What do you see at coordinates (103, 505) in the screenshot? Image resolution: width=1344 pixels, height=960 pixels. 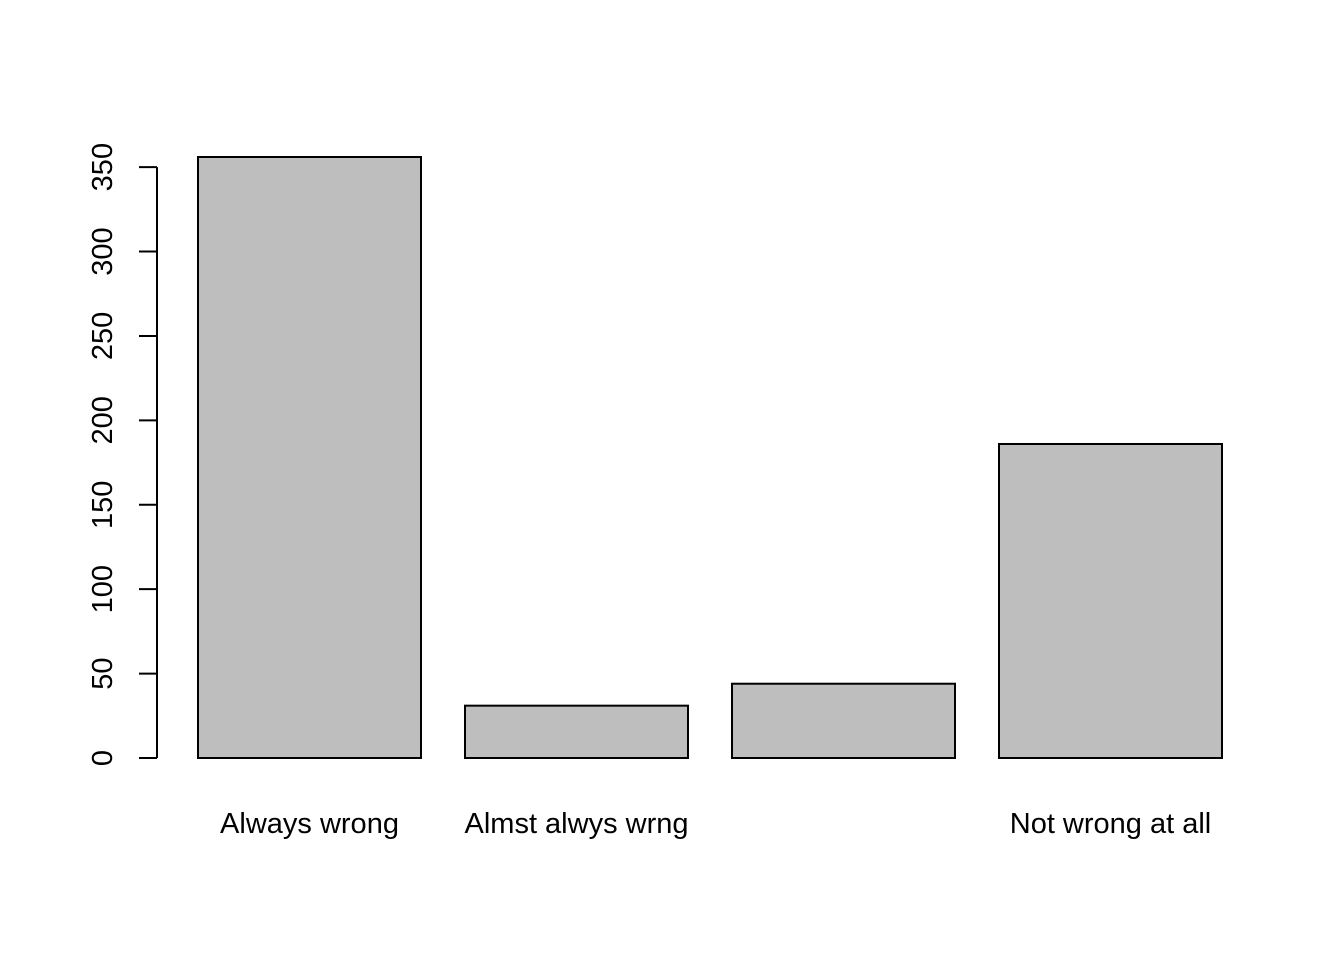 I see `y-tick-label: 150` at bounding box center [103, 505].